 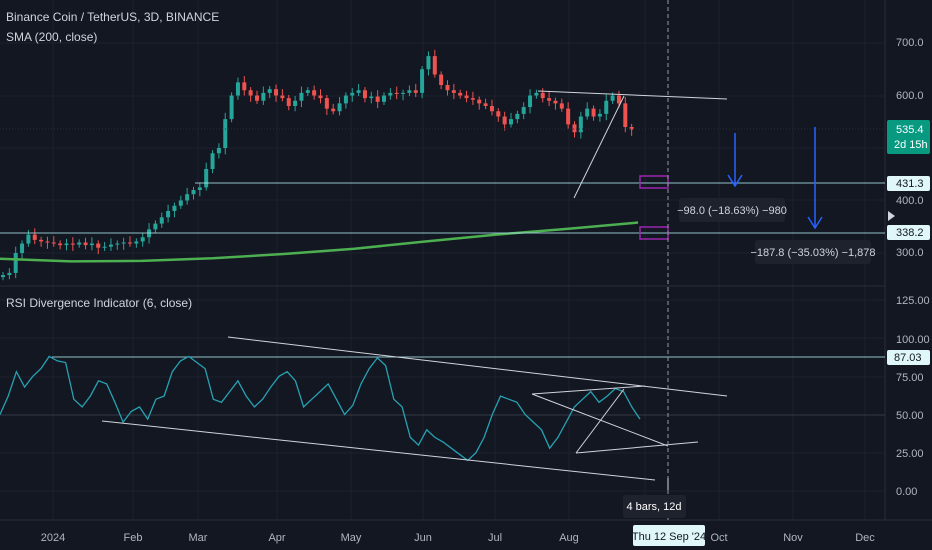 What do you see at coordinates (423, 538) in the screenshot?
I see `time-tick: Jun` at bounding box center [423, 538].